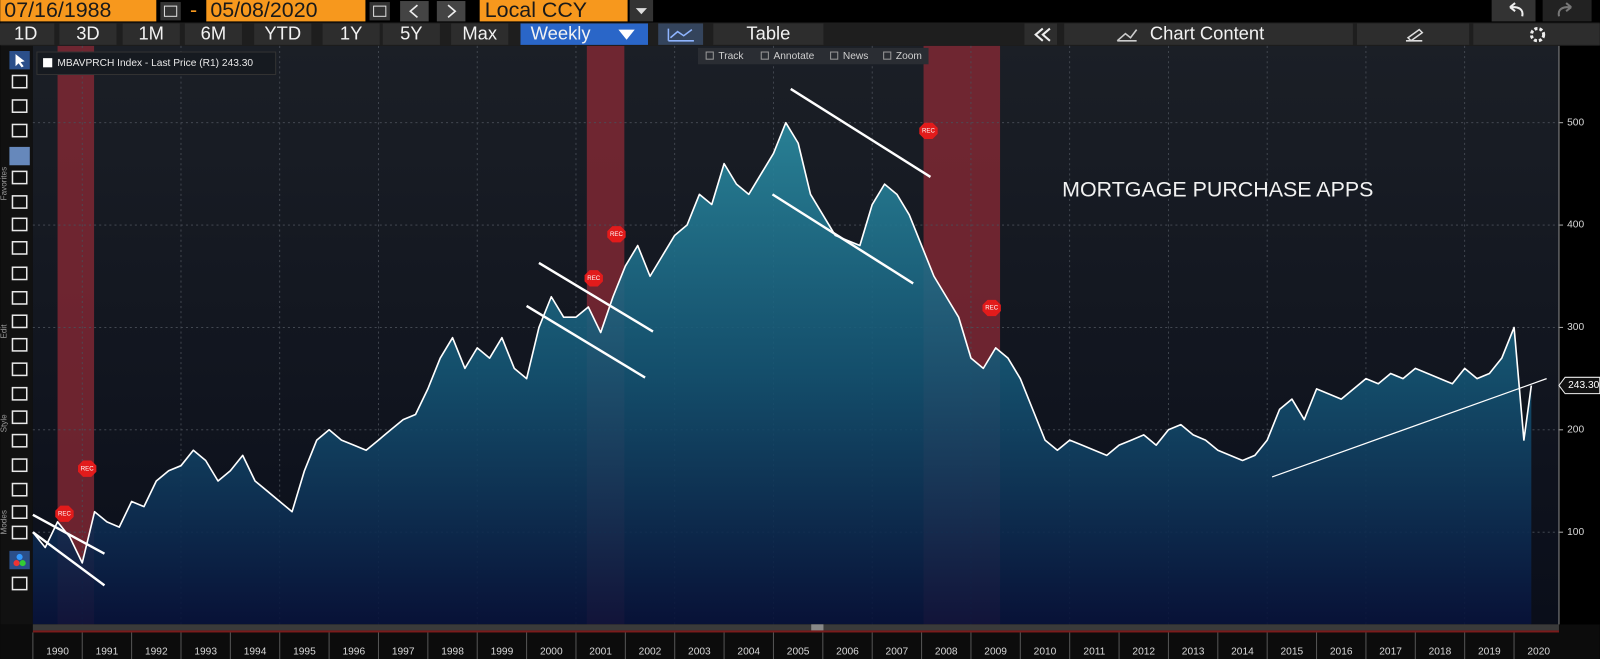 This screenshot has height=659, width=1600. What do you see at coordinates (48, 63) in the screenshot?
I see `legend-swatch` at bounding box center [48, 63].